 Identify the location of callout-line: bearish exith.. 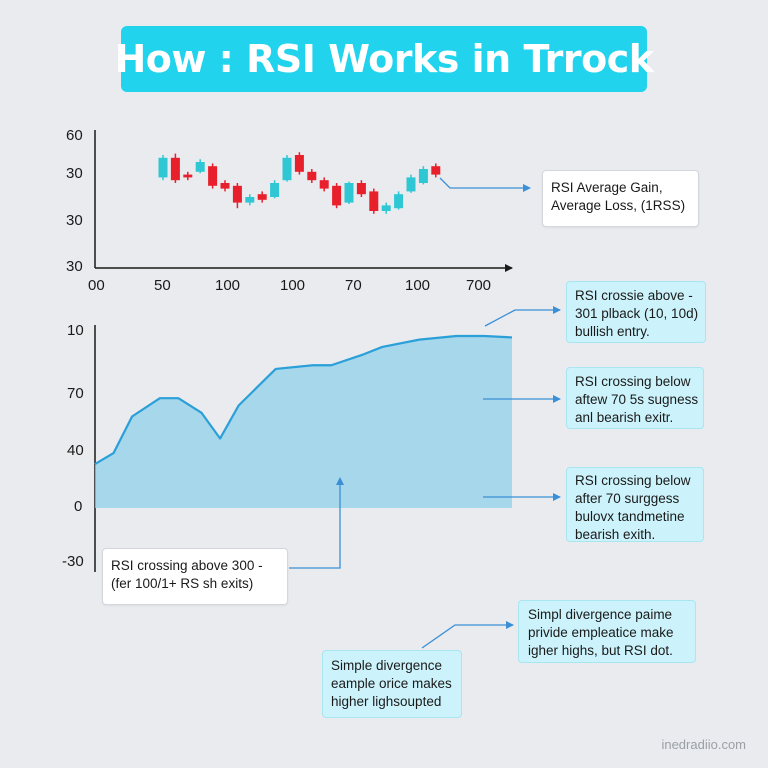
(615, 534).